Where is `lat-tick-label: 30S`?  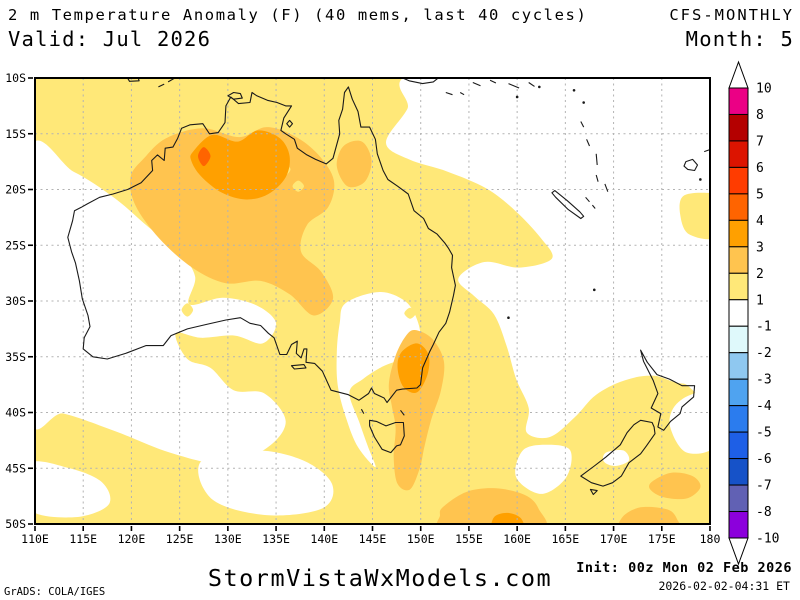 lat-tick-label: 30S is located at coordinates (15, 301).